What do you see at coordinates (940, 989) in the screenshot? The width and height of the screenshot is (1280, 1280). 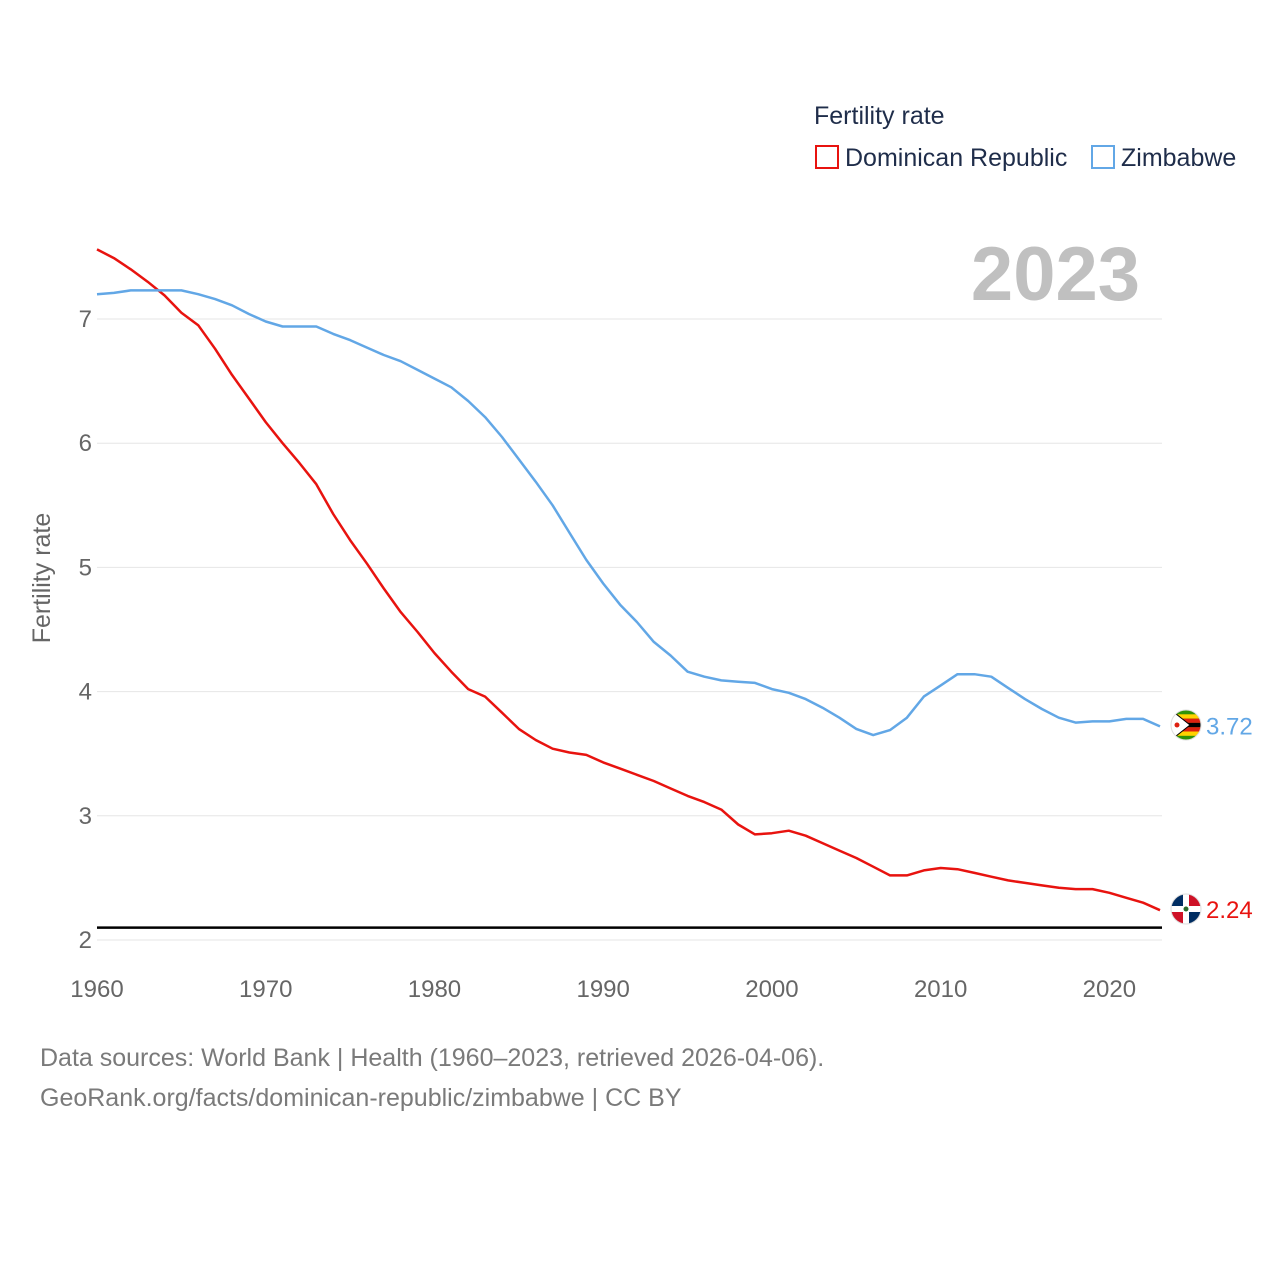 I see `x-tick-label: 2010` at bounding box center [940, 989].